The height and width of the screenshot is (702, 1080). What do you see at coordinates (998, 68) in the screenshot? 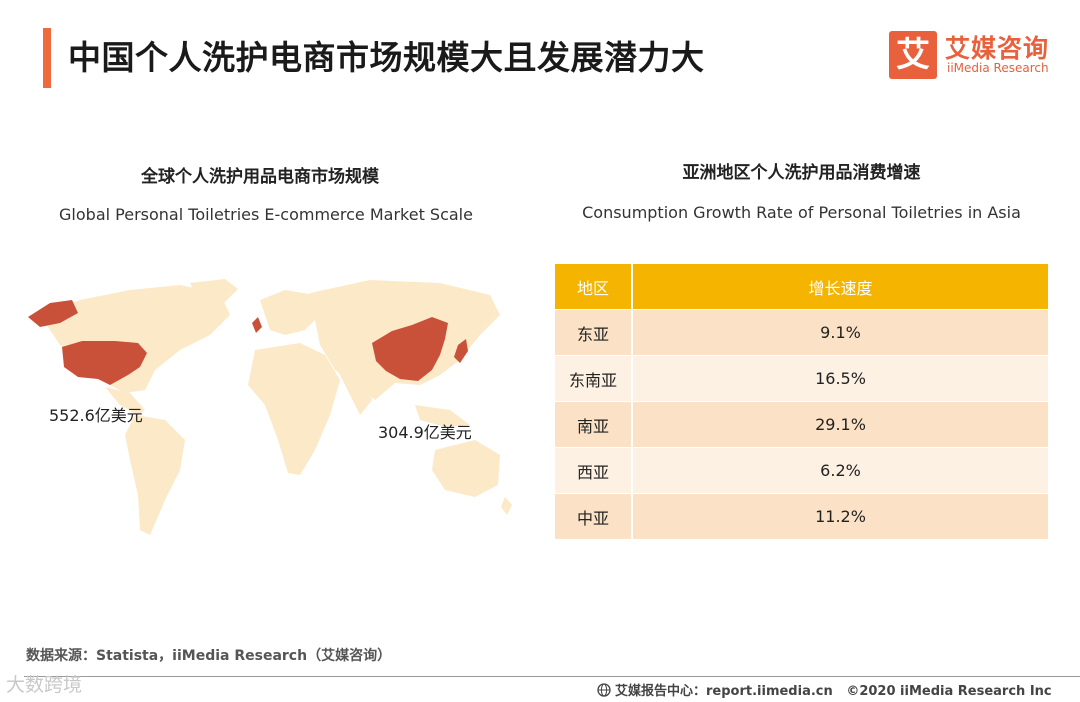
I see `logo-en-text: iiMedia Research` at bounding box center [998, 68].